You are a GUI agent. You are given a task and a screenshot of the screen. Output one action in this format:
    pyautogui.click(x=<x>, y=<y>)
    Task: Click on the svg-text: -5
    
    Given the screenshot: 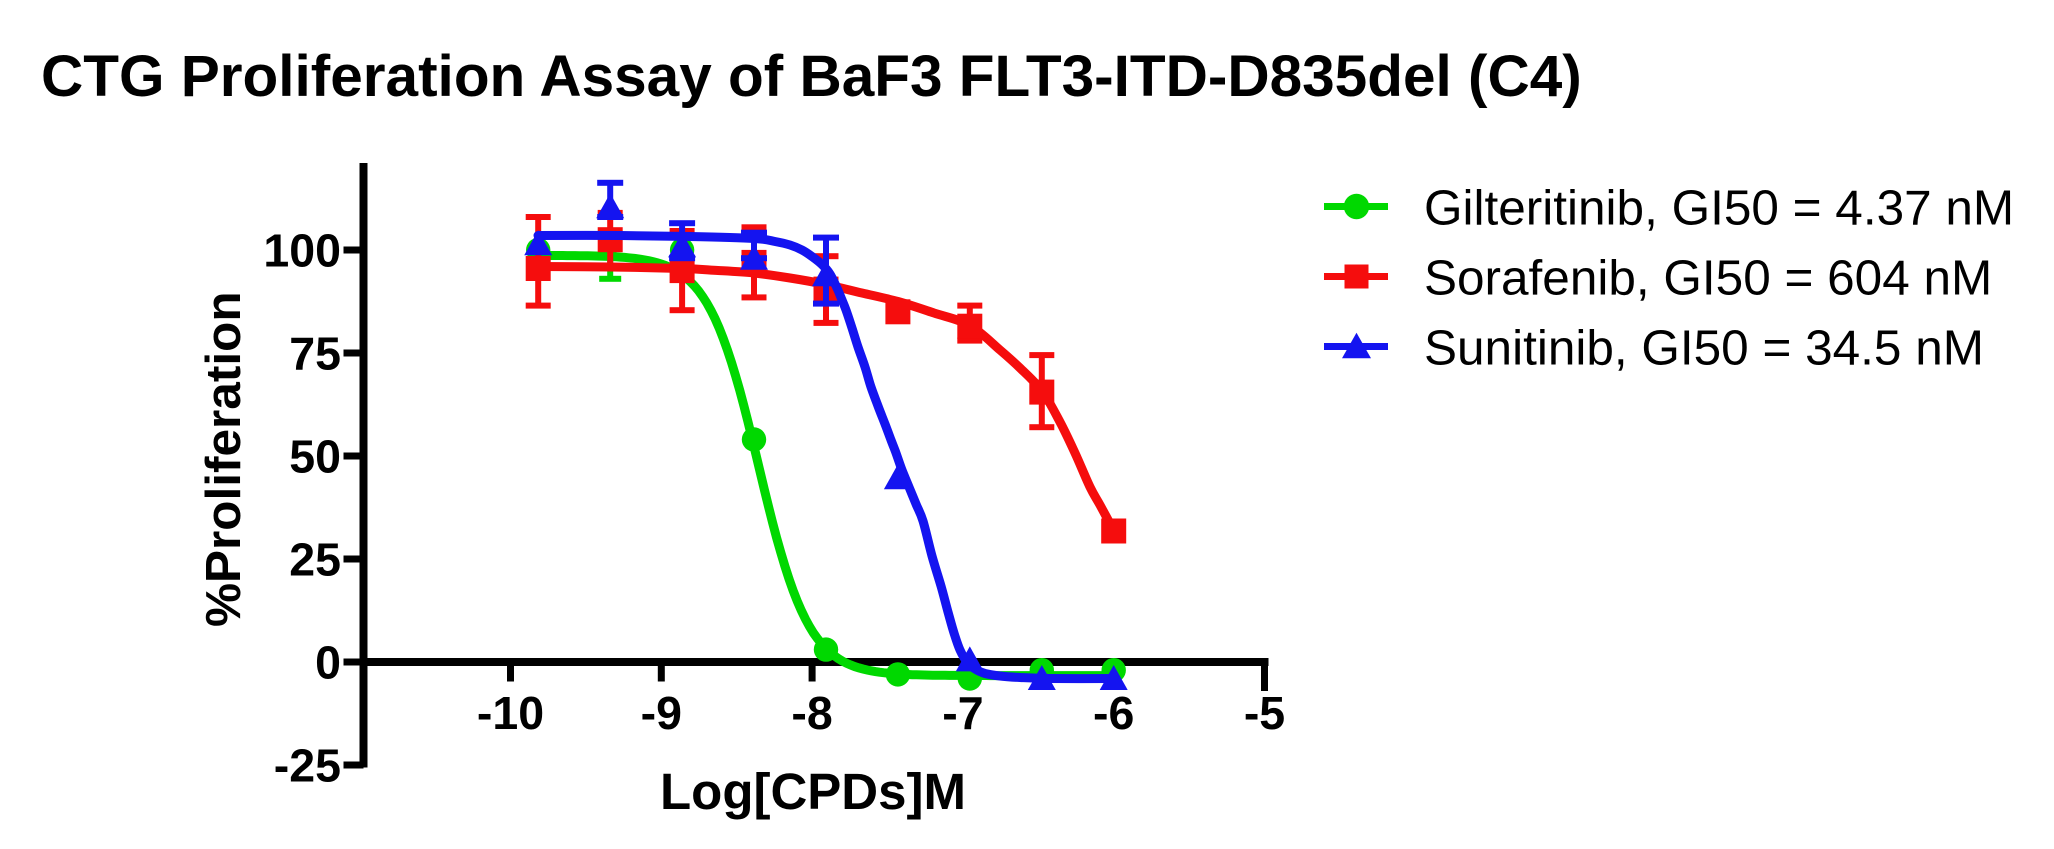 What is the action you would take?
    pyautogui.click(x=1264, y=713)
    